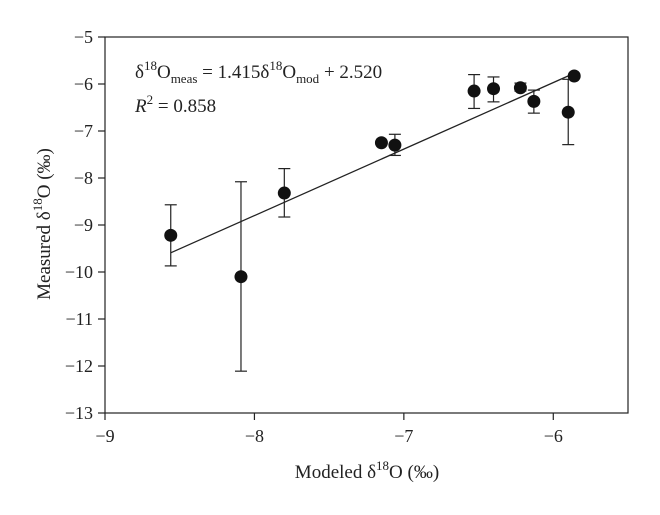  What do you see at coordinates (403, 436) in the screenshot?
I see `x-tick-label: −7` at bounding box center [403, 436].